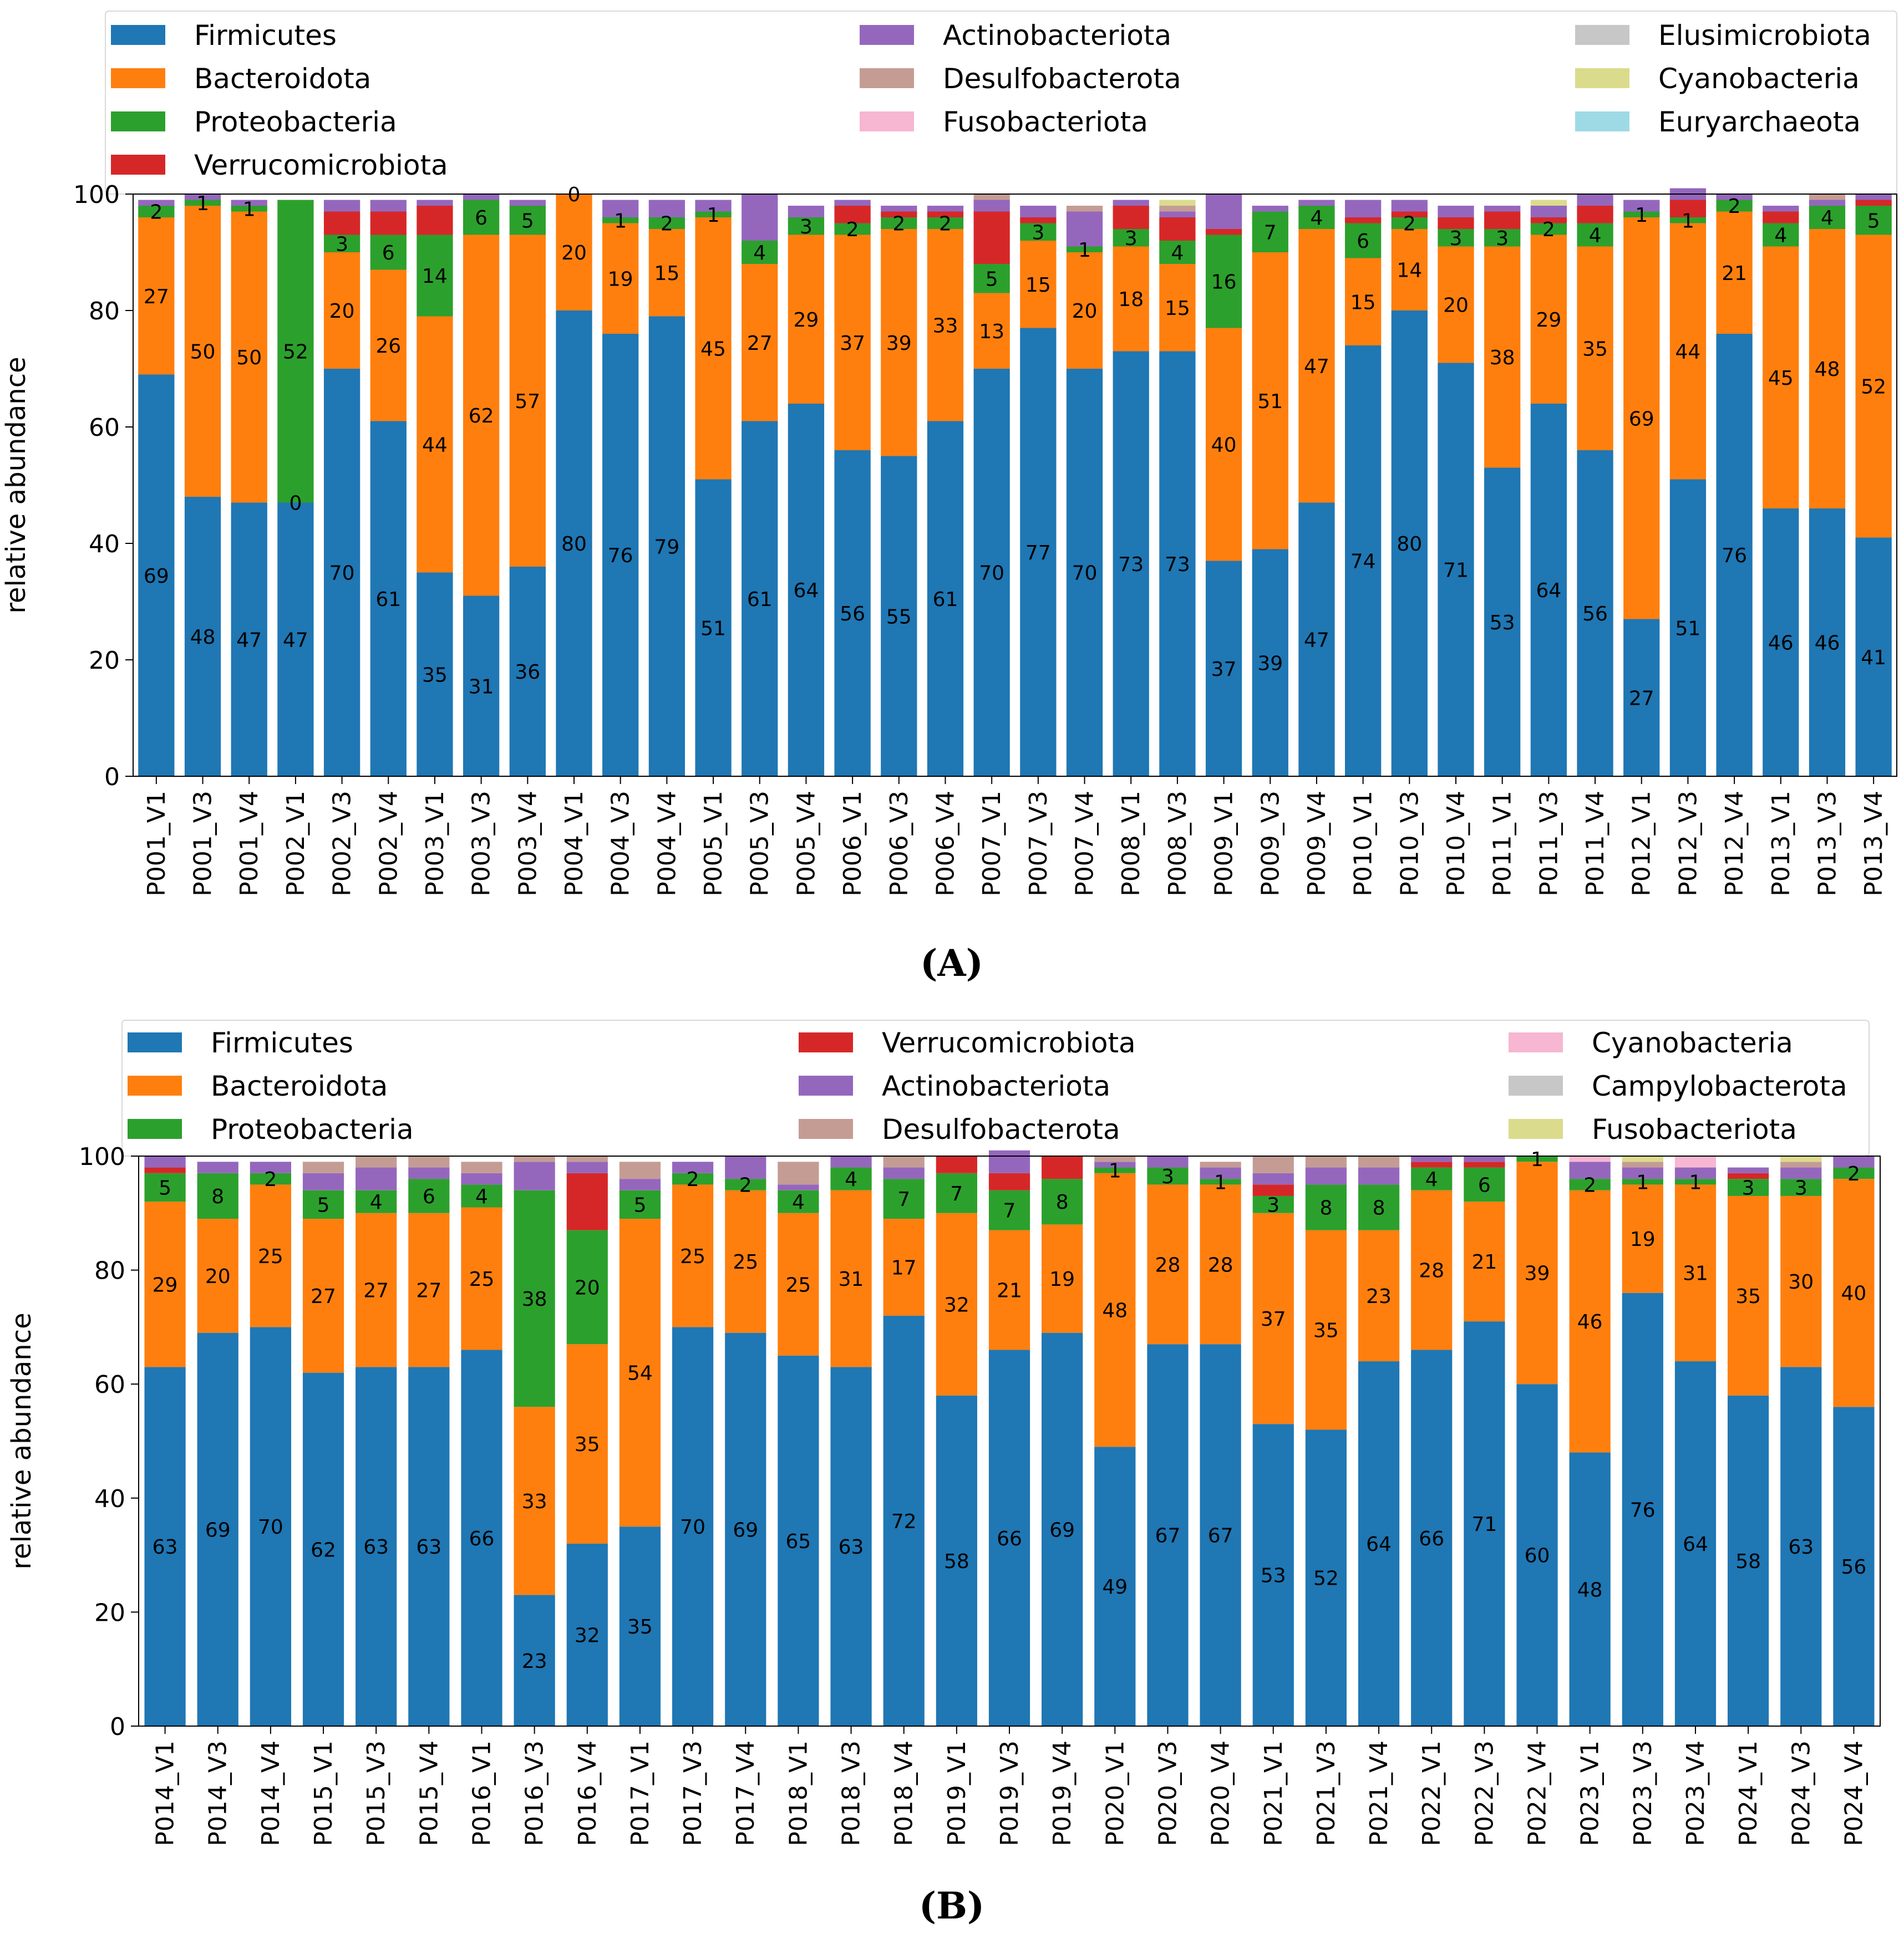  Describe the element at coordinates (1641, 206) in the screenshot. I see `chart0-bar-P012_V1-Actinobacteriota` at that location.